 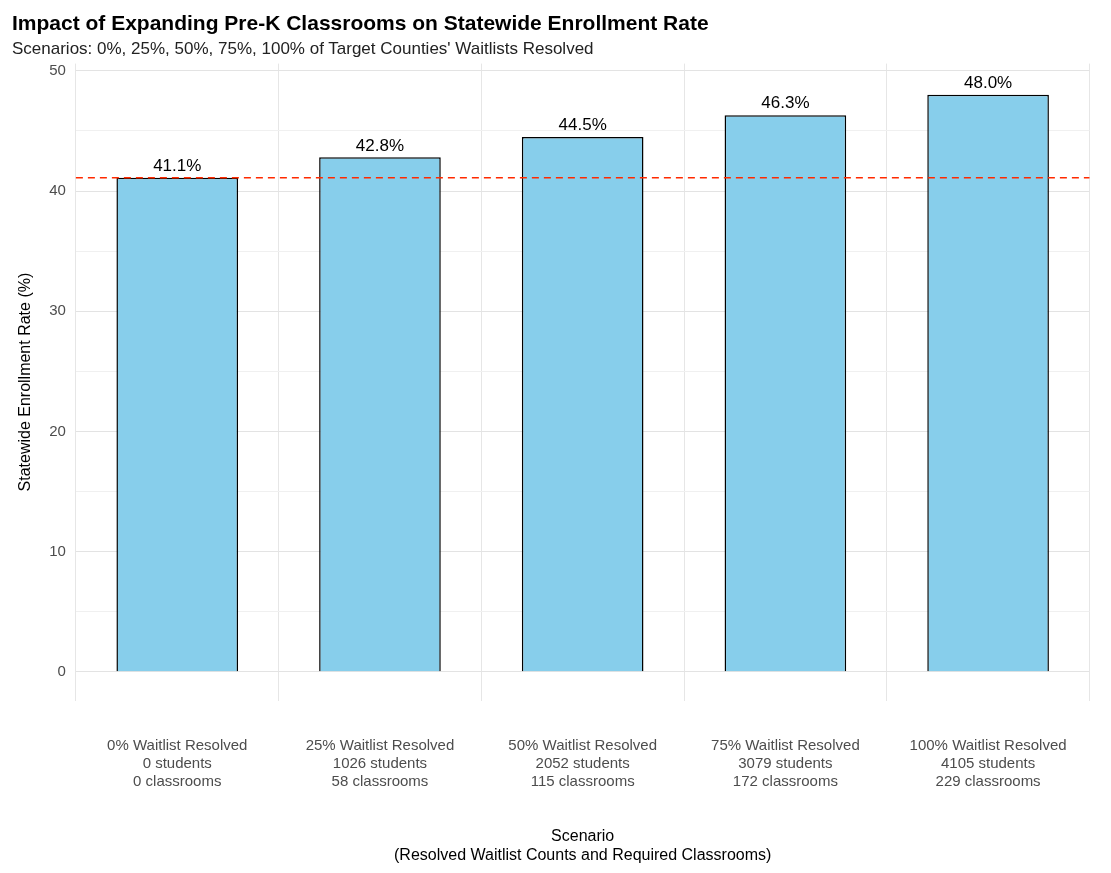 What do you see at coordinates (380, 145) in the screenshot?
I see `data-label: 42.8%` at bounding box center [380, 145].